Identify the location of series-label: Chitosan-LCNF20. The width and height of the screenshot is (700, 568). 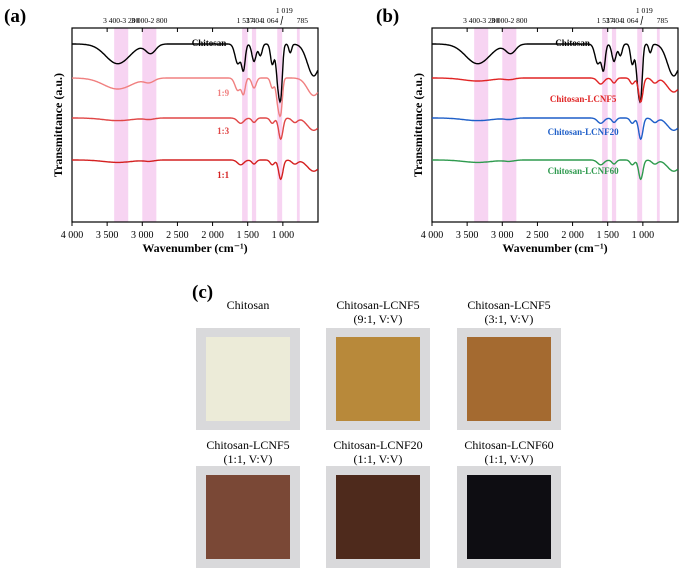
(584, 132).